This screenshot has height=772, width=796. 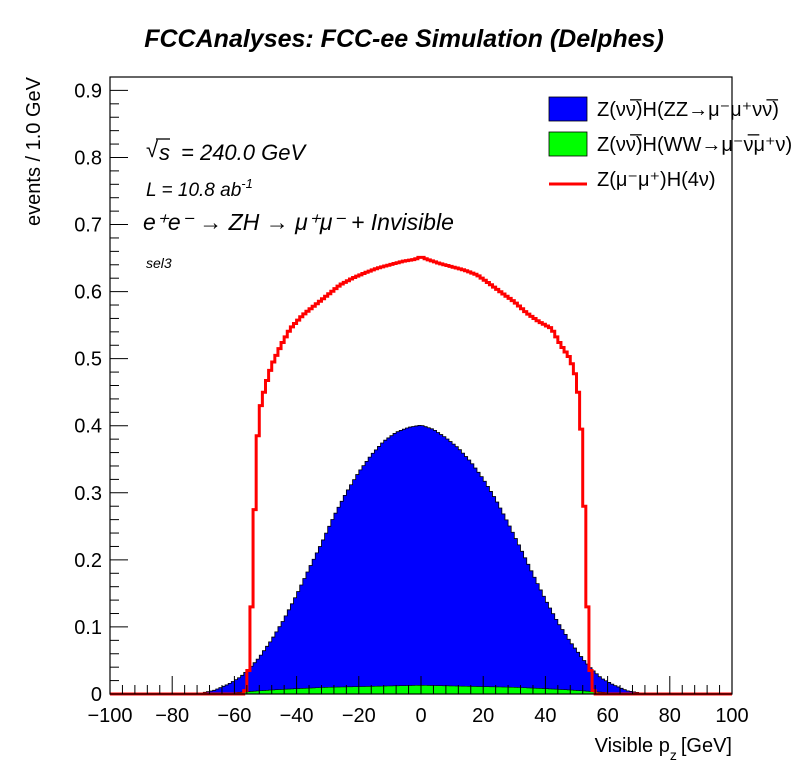 I want to click on lumi-exponent: -1, so click(x=247, y=183).